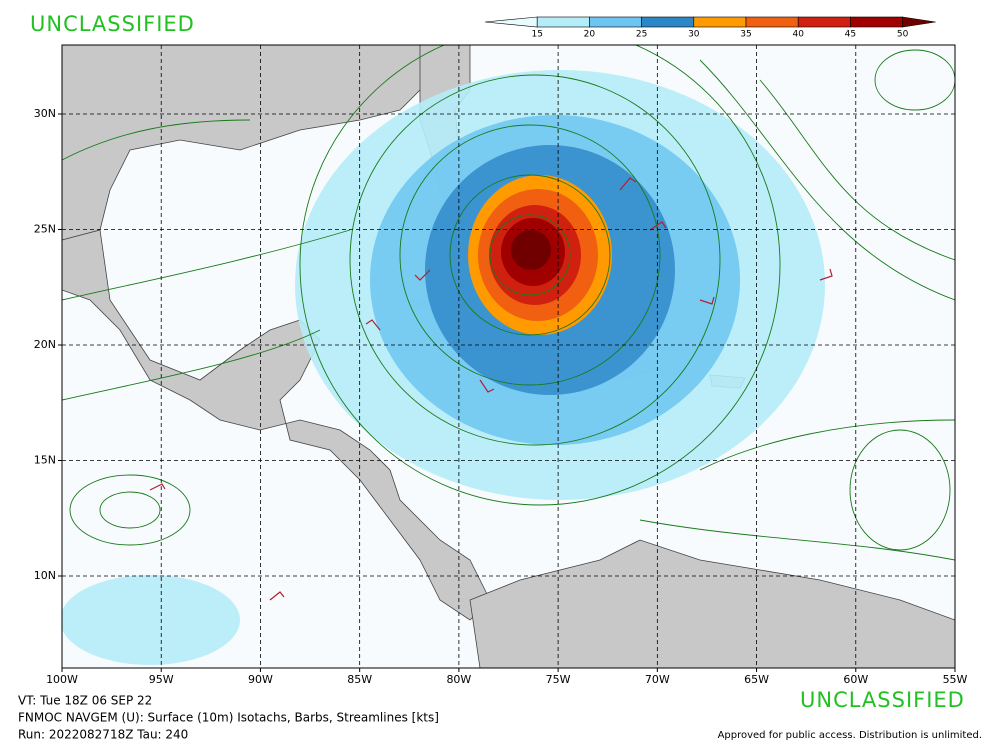 This screenshot has width=1000, height=754. Describe the element at coordinates (45, 460) in the screenshot. I see `y-tick-label: 15N` at that location.